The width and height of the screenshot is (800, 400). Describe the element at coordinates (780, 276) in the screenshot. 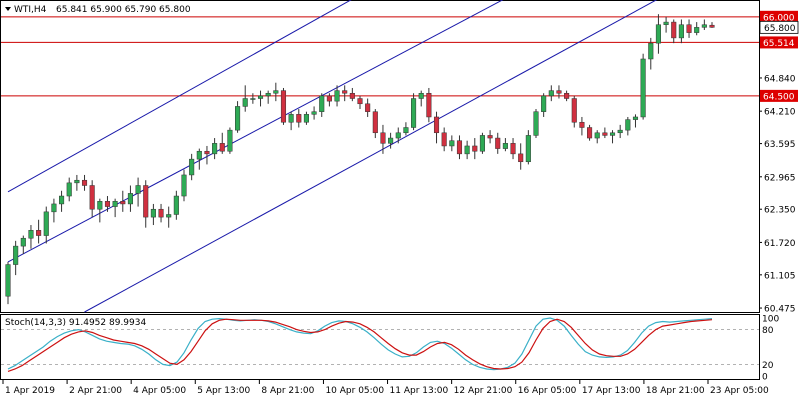

I see `price-label: 61.105` at that location.